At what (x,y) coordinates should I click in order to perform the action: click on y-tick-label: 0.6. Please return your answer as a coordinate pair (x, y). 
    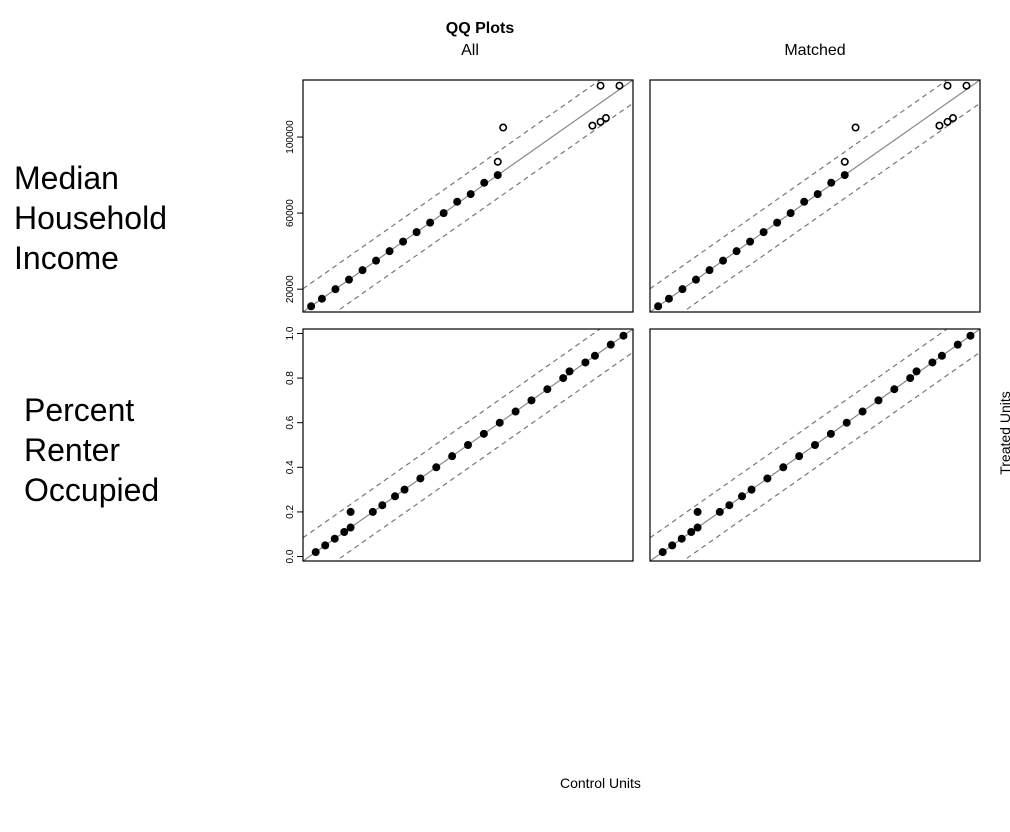
    Looking at the image, I should click on (290, 422).